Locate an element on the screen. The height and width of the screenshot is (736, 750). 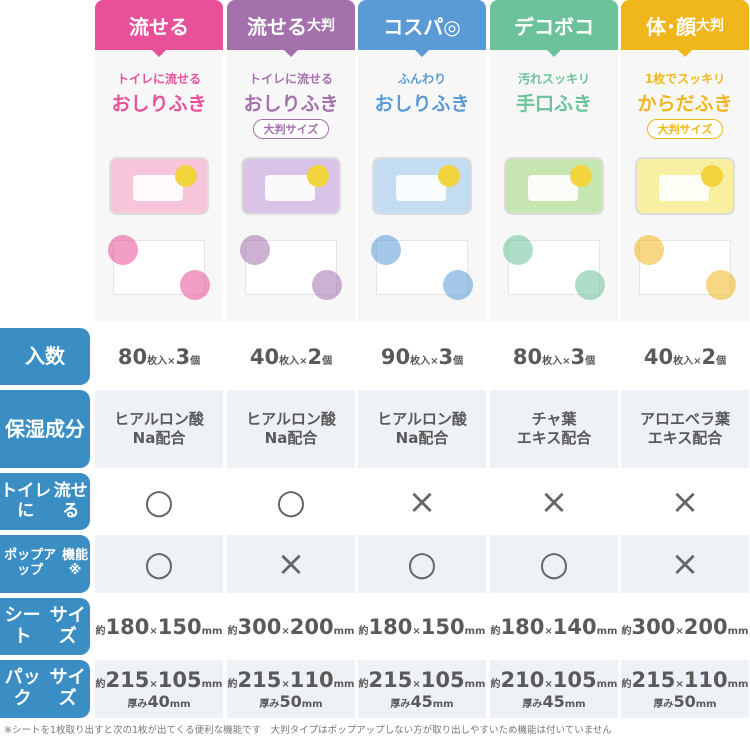
row-label-popup: ポップアップ 機能※ is located at coordinates (45, 564).